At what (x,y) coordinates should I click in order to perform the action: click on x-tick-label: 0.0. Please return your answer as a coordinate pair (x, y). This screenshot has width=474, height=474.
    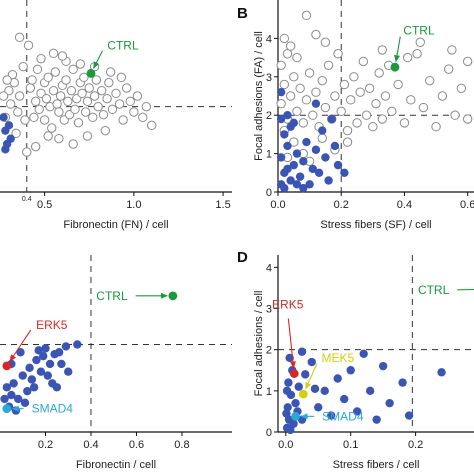
    Looking at the image, I should click on (277, 205).